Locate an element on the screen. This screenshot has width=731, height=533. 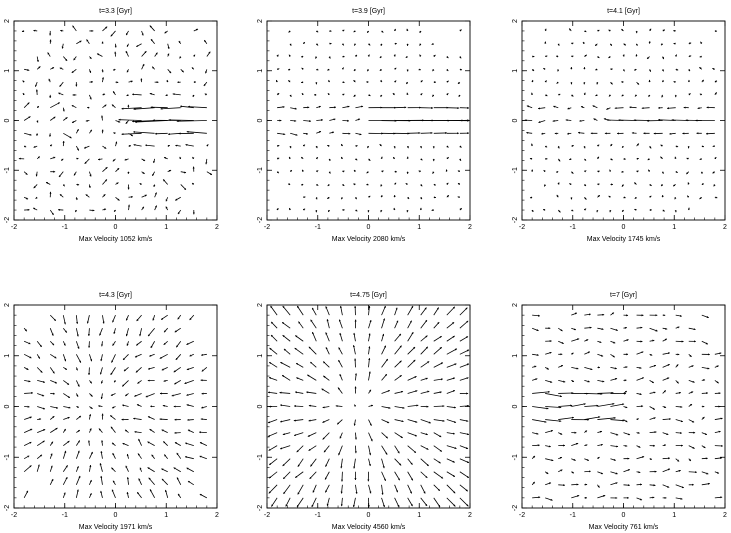
x-tick-label: -2 is located at coordinates (14, 227).